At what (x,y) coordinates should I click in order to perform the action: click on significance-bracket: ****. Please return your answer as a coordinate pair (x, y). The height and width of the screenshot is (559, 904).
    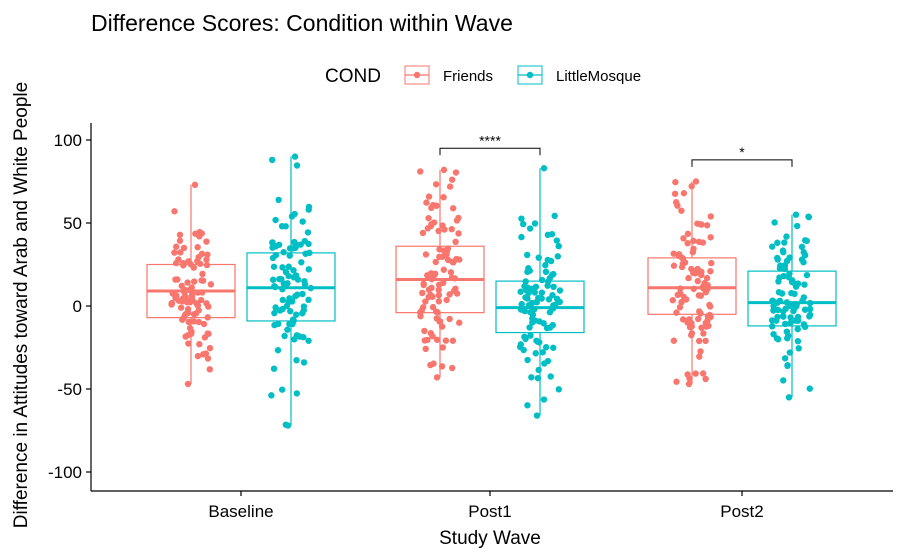
    Looking at the image, I should click on (490, 144).